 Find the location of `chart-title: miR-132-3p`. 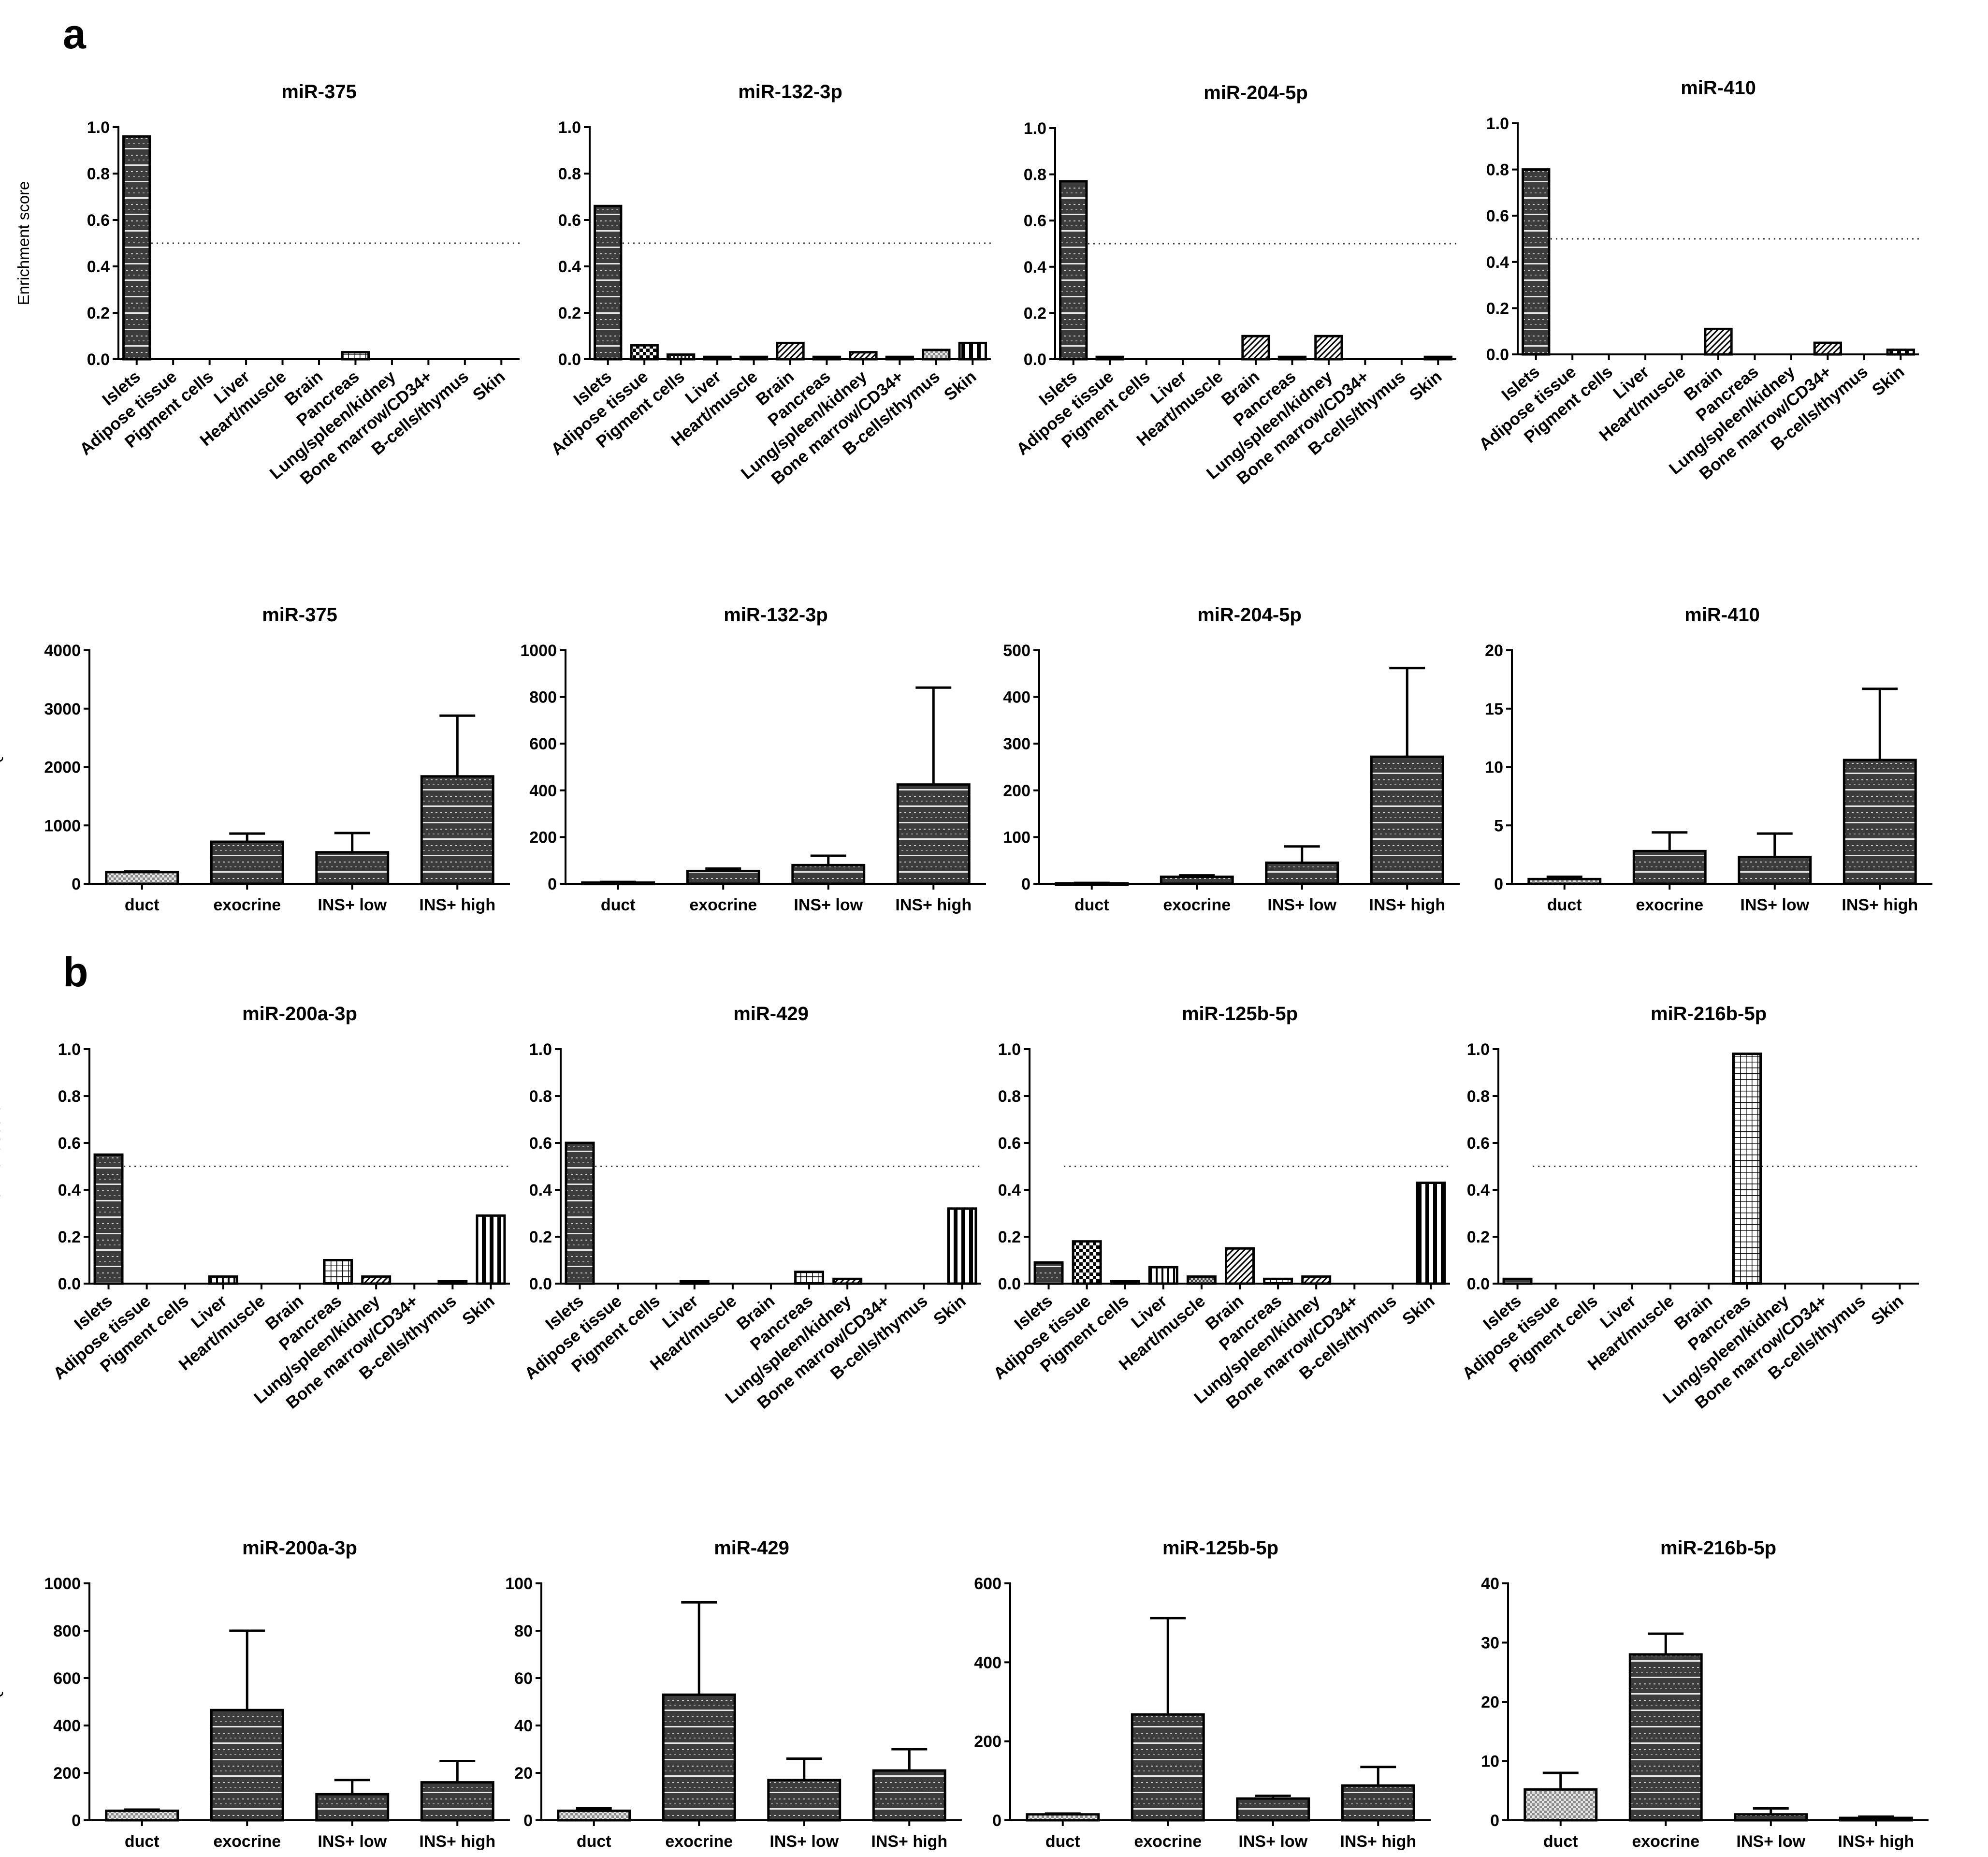

chart-title: miR-132-3p is located at coordinates (776, 615).